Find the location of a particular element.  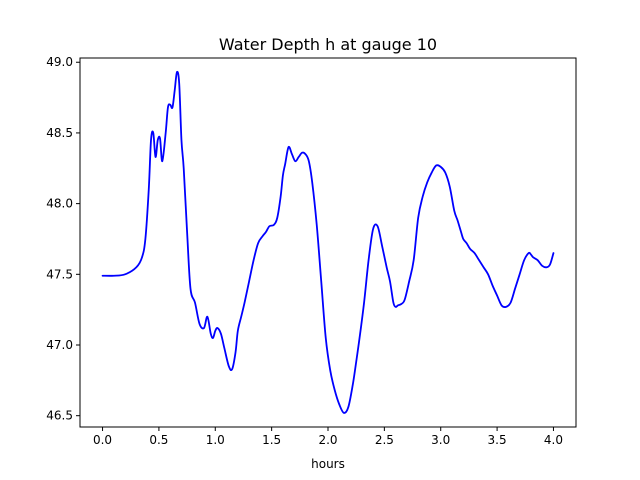

y-tick-label: 46.5 is located at coordinates (59, 416).